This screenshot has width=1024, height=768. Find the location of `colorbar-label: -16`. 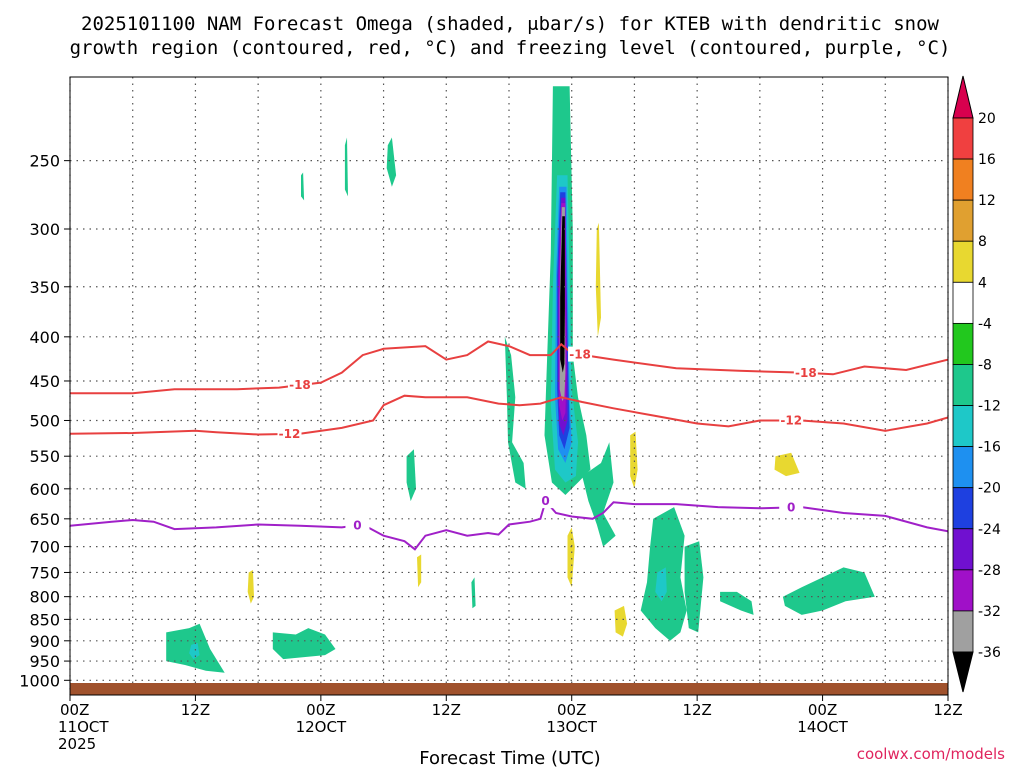

colorbar-label: -16 is located at coordinates (989, 448).